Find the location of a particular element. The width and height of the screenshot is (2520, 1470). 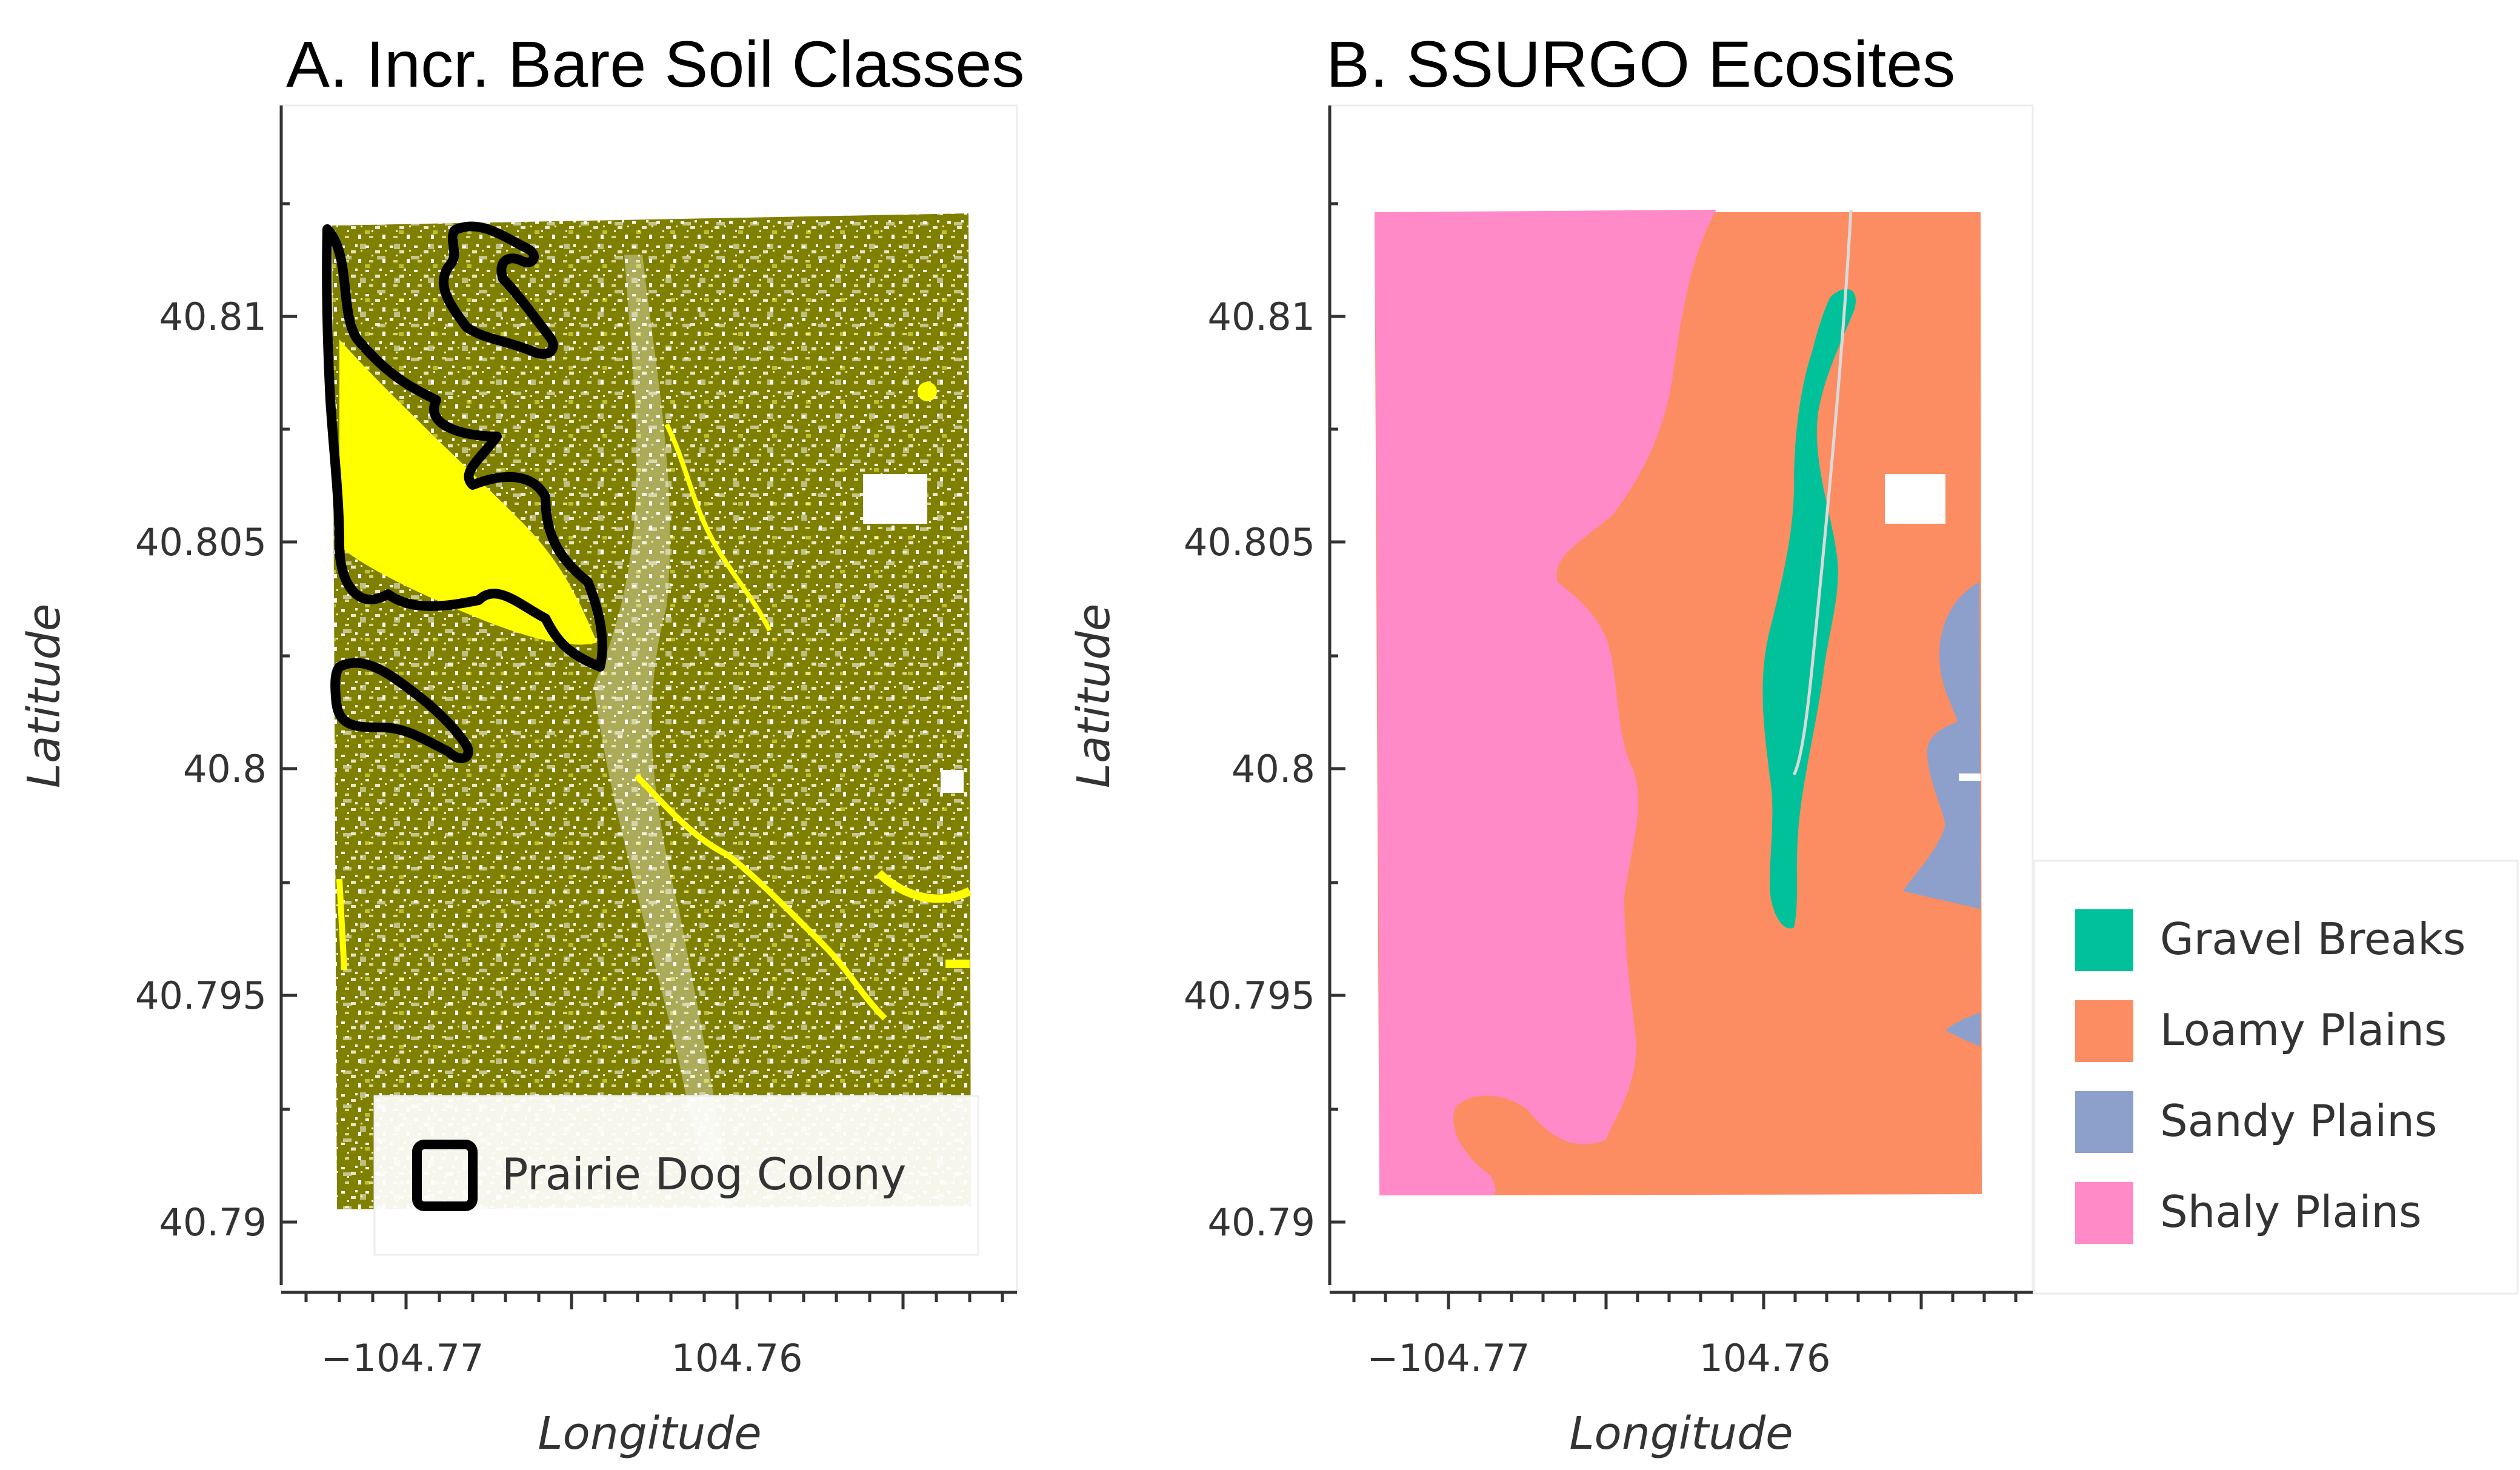

legend-label: Shaly Plains is located at coordinates (2291, 1211).